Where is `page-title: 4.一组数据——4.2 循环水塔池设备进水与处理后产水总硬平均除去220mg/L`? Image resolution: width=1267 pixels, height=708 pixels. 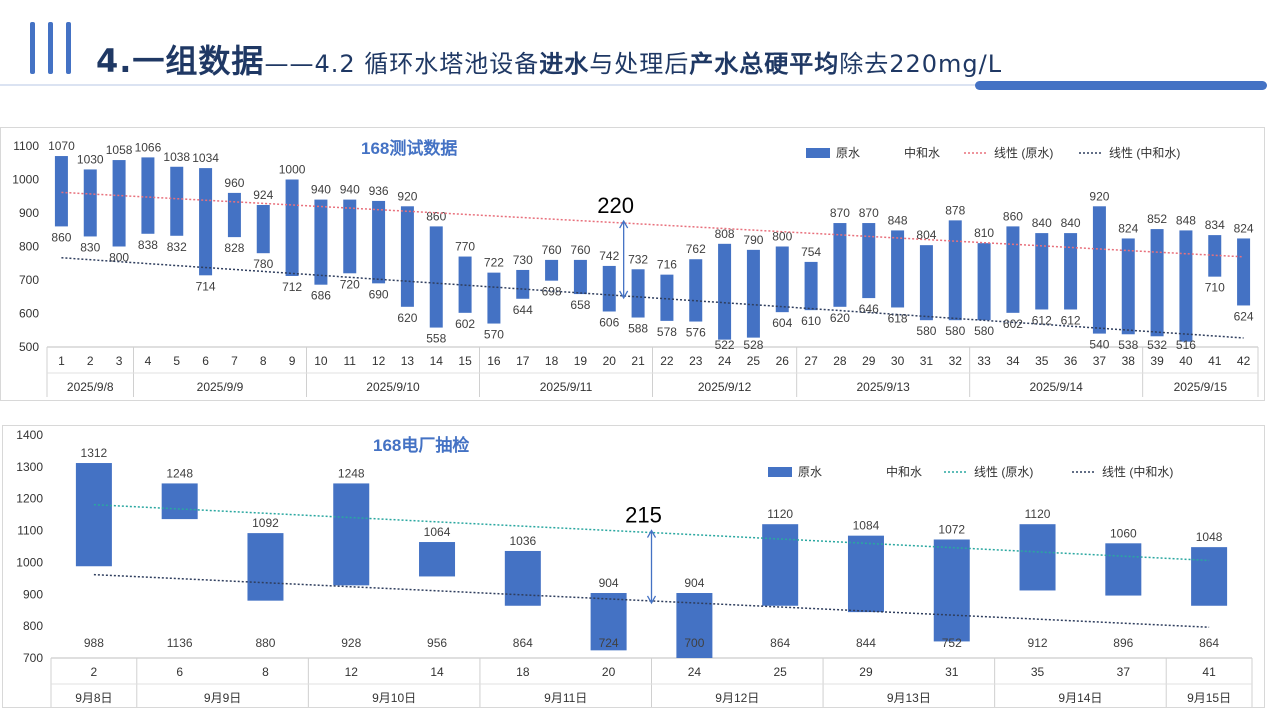 page-title: 4.一组数据——4.2 循环水塔池设备进水与处理后产水总硬平均除去220mg/L is located at coordinates (549, 59).